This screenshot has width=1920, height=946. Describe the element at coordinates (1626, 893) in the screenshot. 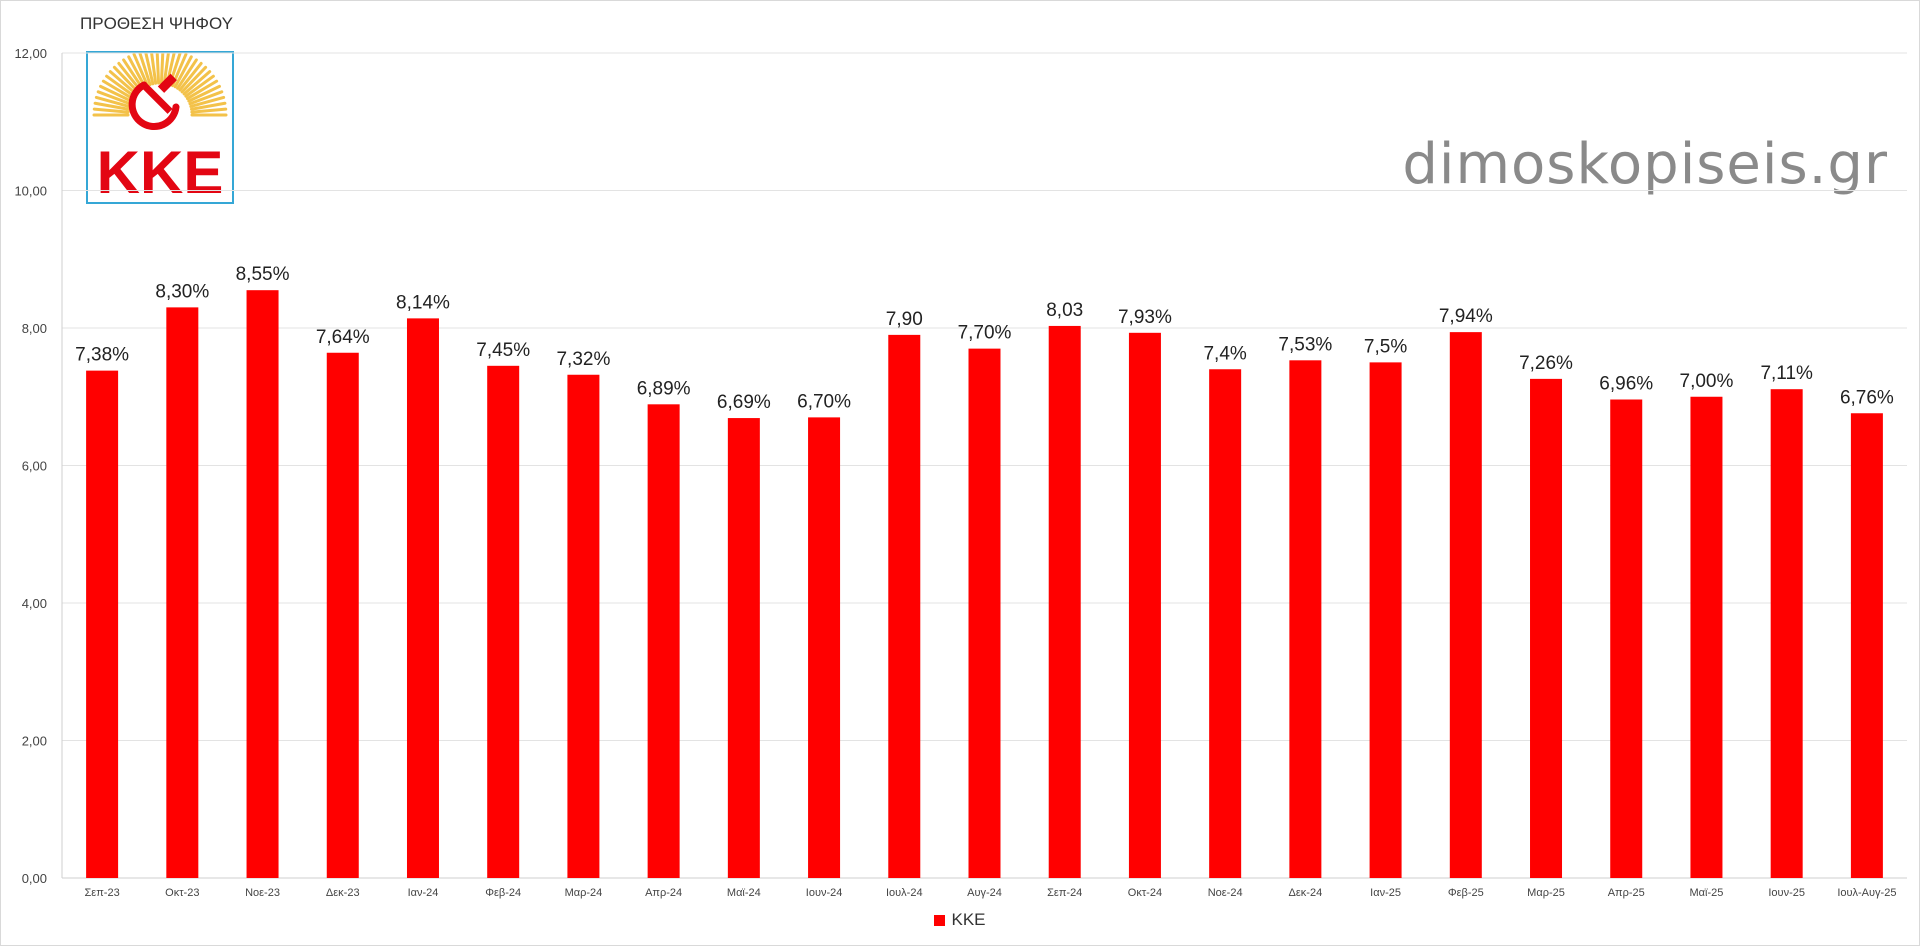

I see `x-tick-label: Απρ-25` at that location.